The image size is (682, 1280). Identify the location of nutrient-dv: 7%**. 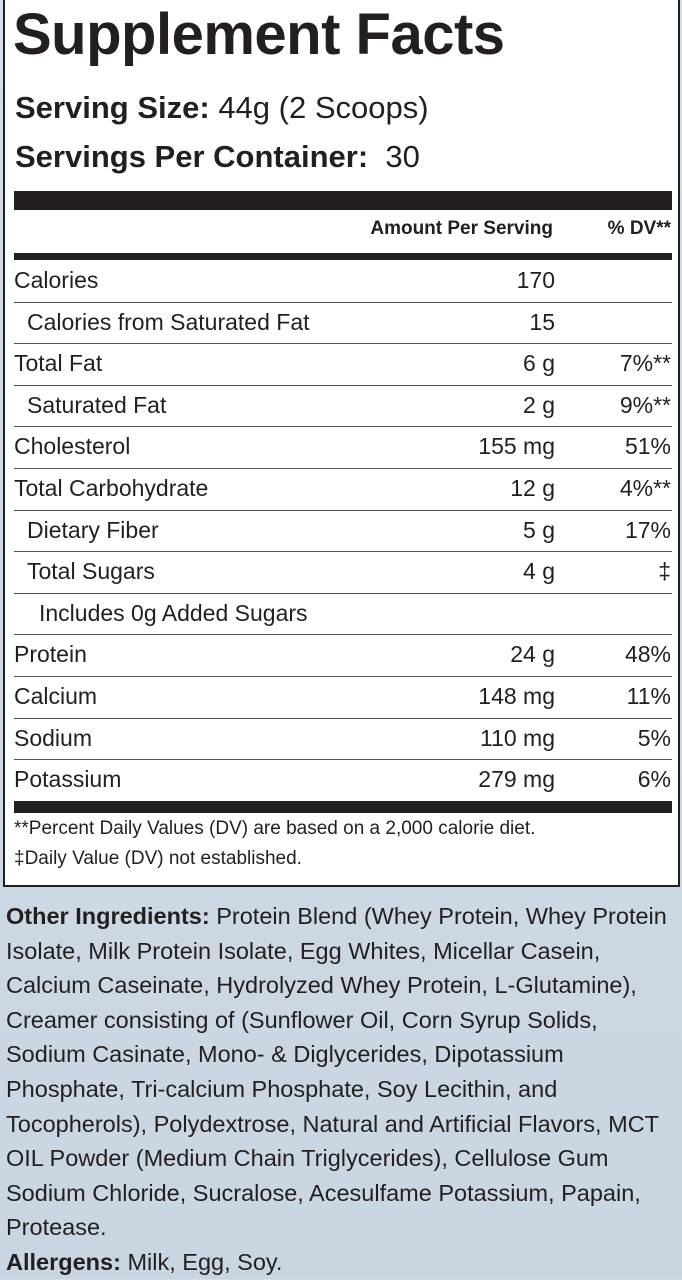
(645, 363).